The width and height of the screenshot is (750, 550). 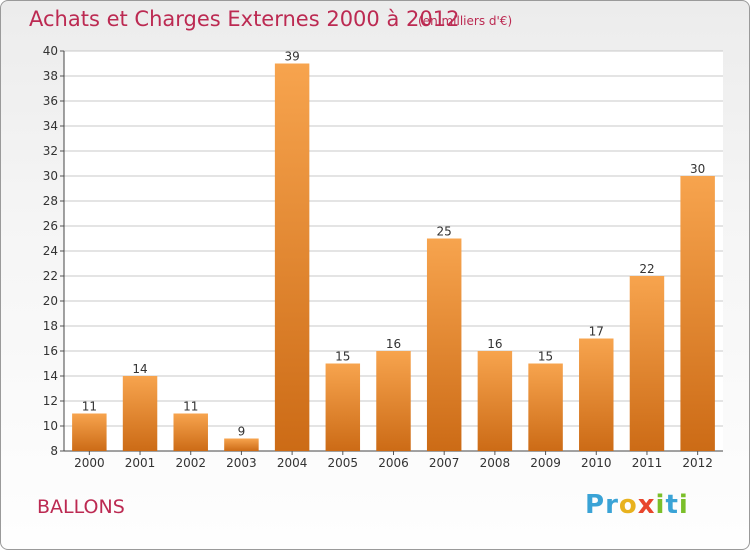 What do you see at coordinates (140, 463) in the screenshot?
I see `x-tick-label: 2001` at bounding box center [140, 463].